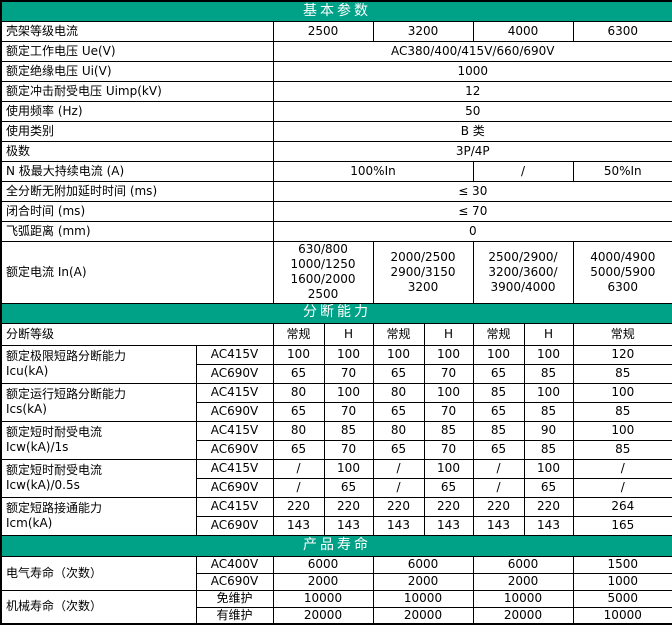 The height and width of the screenshot is (625, 672). What do you see at coordinates (336, 211) in the screenshot?
I see `row-close-time: 闭合时间 (ms) ≤ 70` at bounding box center [336, 211].